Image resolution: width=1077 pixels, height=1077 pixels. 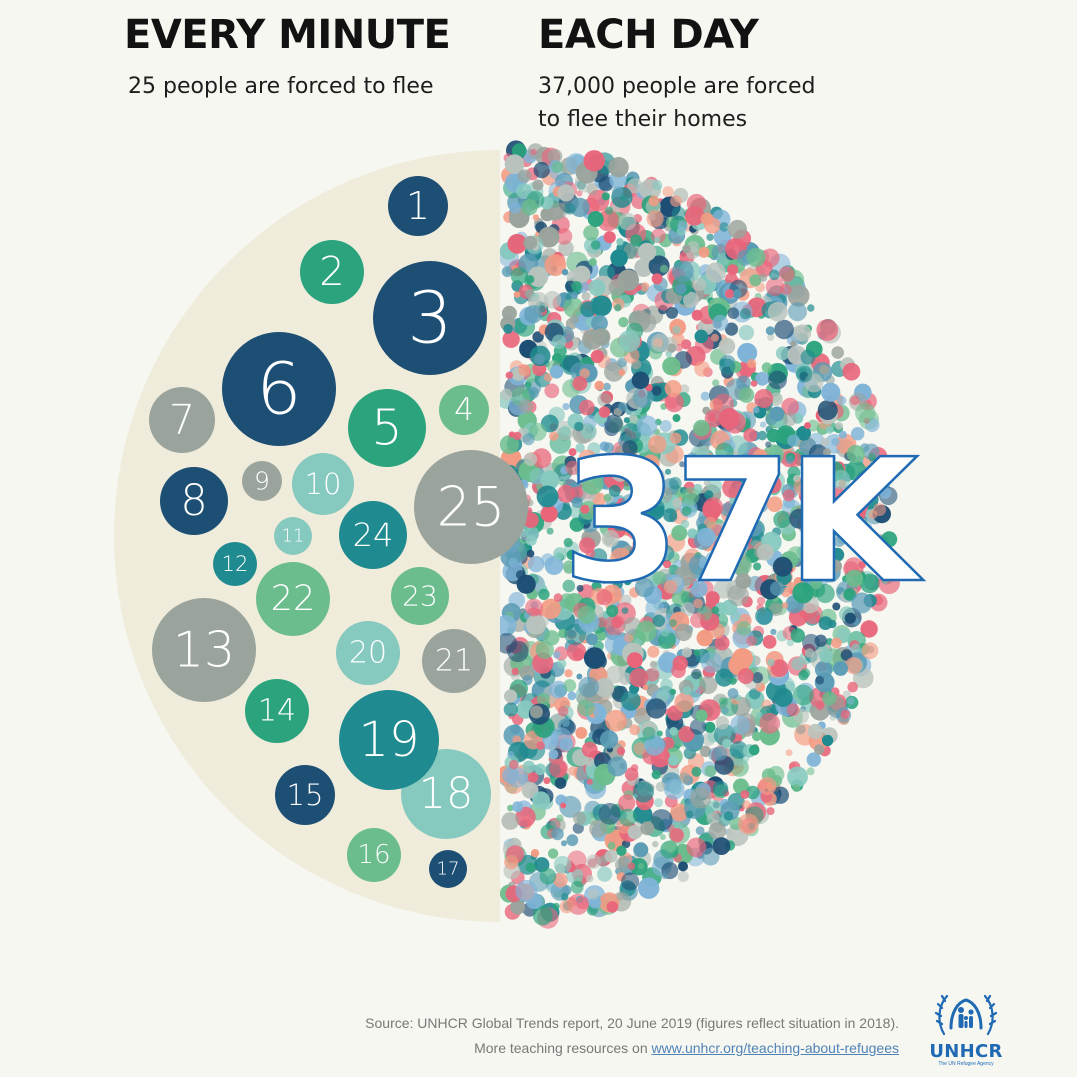 I want to click on bubble-14: 14, so click(x=277, y=711).